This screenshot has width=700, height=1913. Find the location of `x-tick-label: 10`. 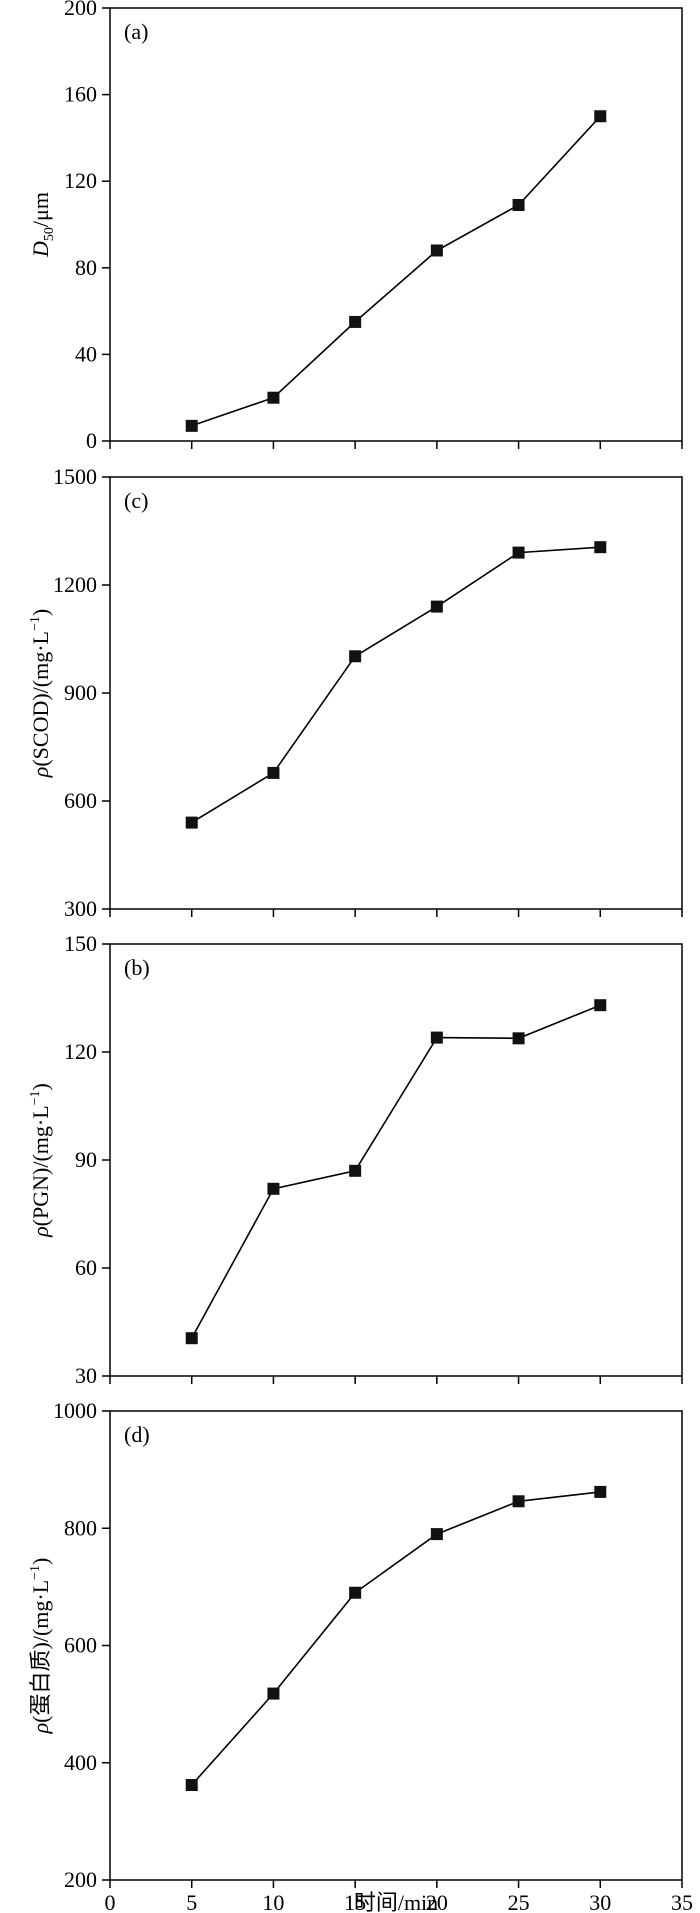

x-tick-label: 10 is located at coordinates (273, 1901).